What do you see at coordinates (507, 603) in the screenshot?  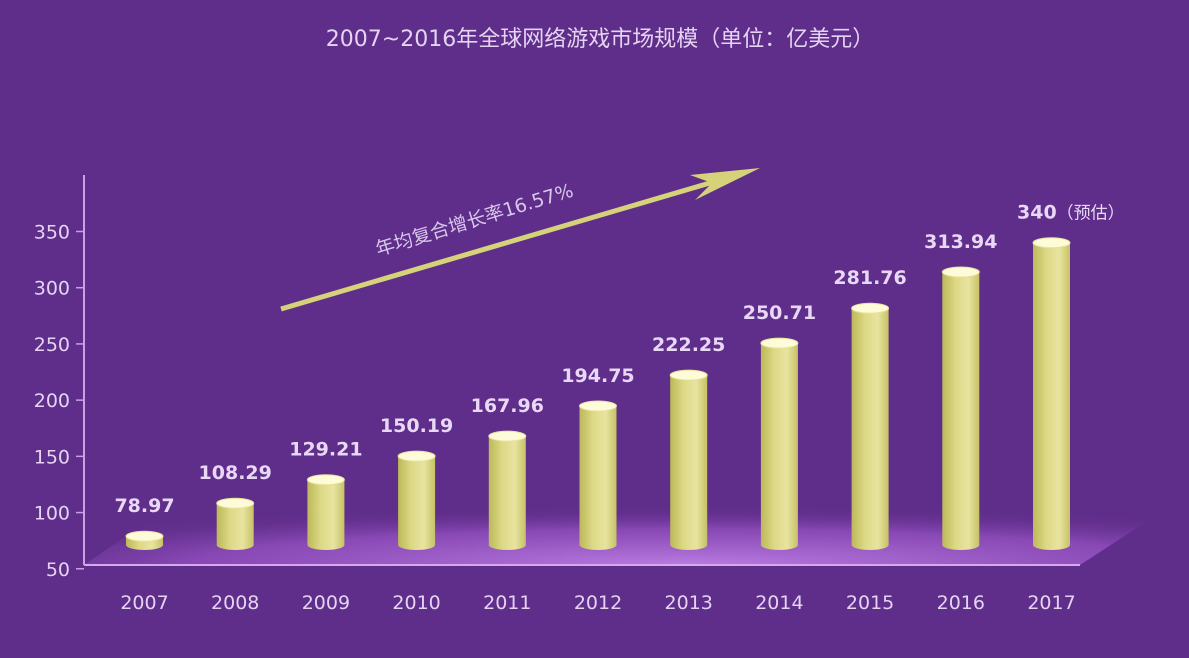 I see `x-tick-label: 2011` at bounding box center [507, 603].